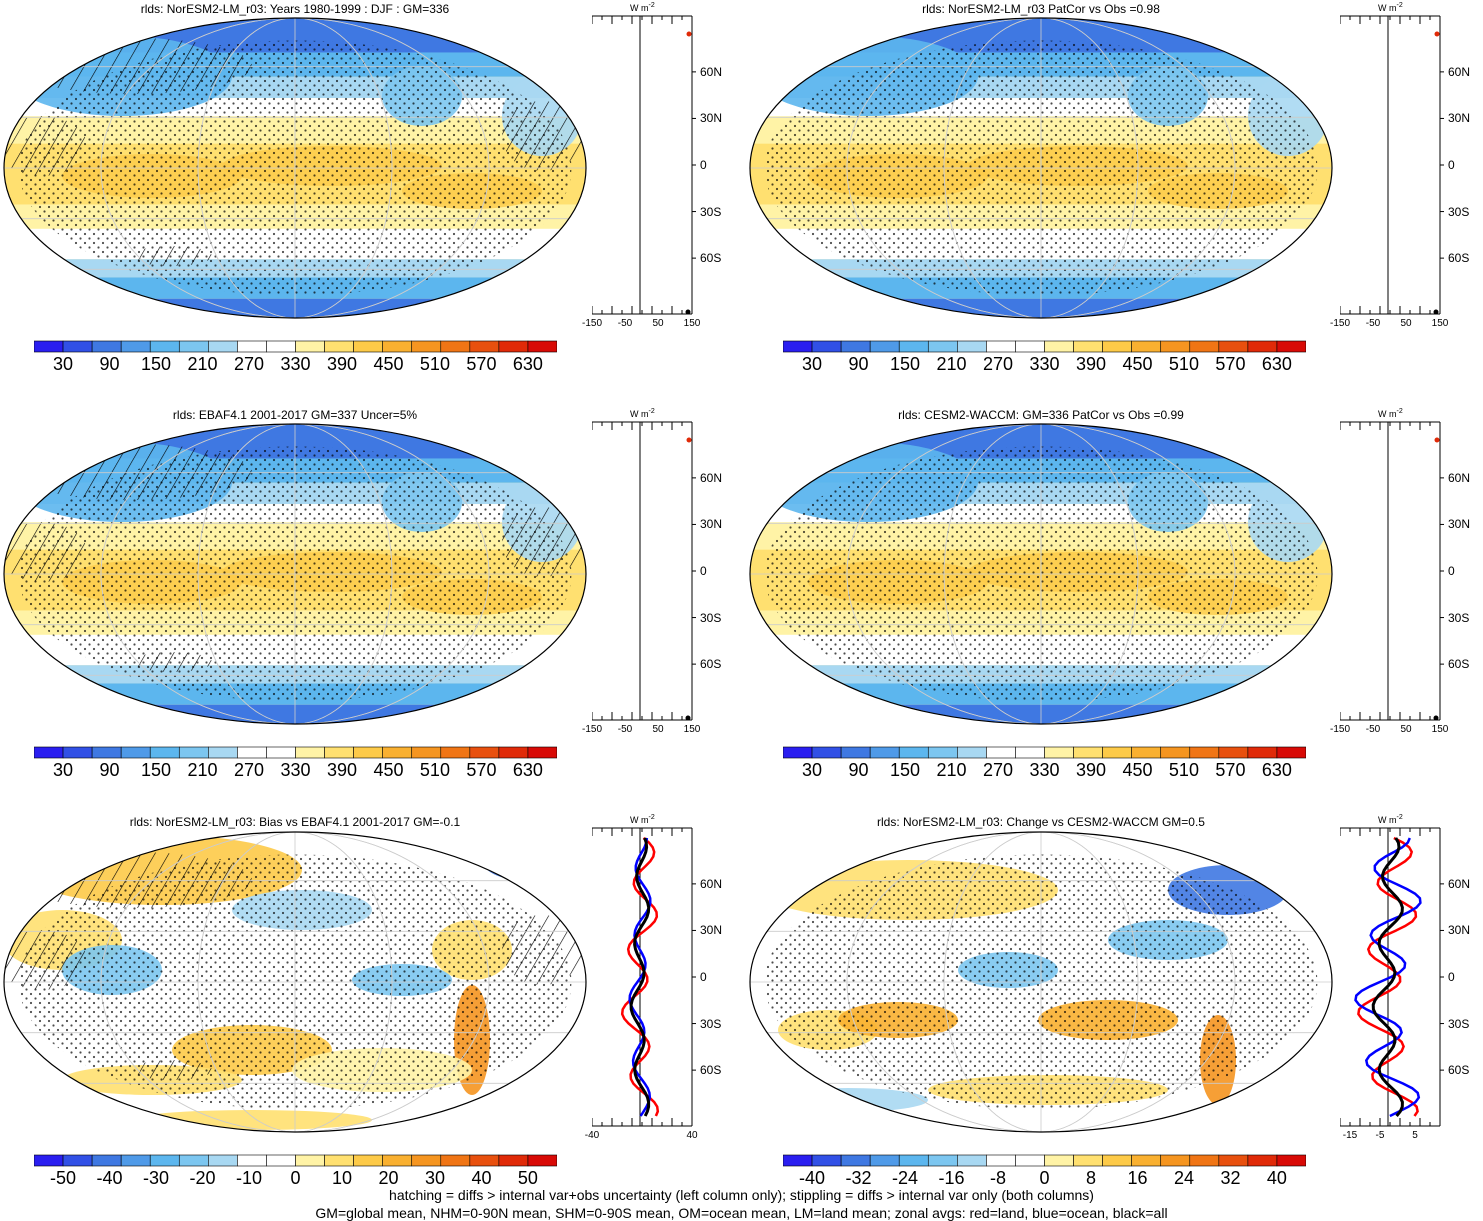  What do you see at coordinates (388, 770) in the screenshot?
I see `colorbar-tick-label: 450` at bounding box center [388, 770].